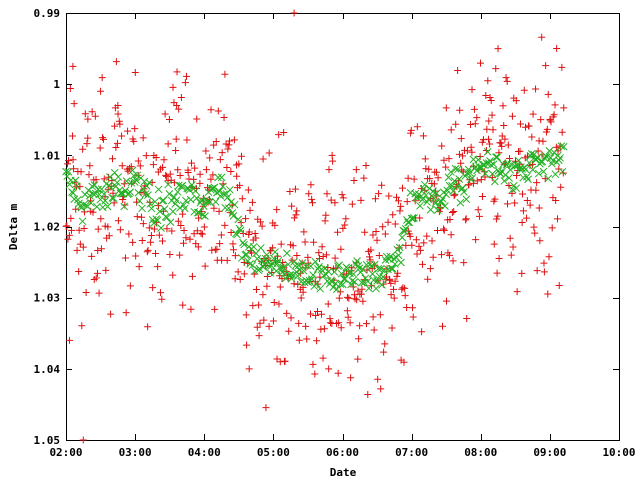 The height and width of the screenshot is (480, 640). Describe the element at coordinates (204, 452) in the screenshot. I see `x-tick-label: 04:00` at that location.